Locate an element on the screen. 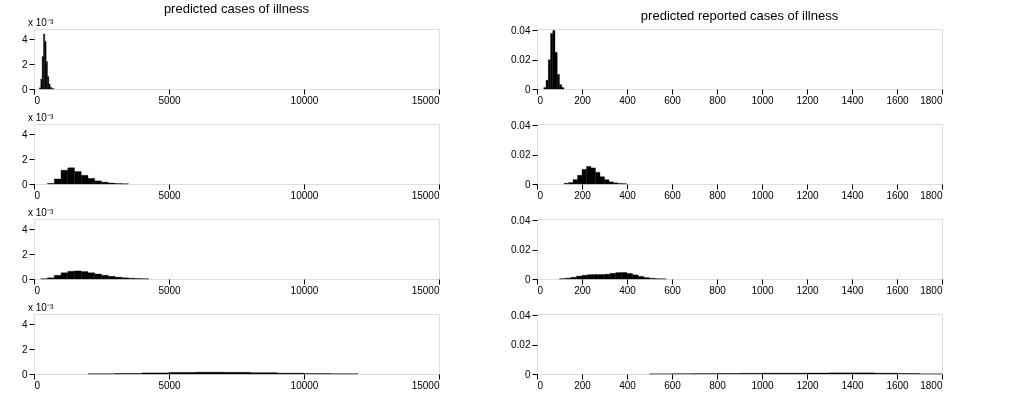 The image size is (1020, 402). chart-title: predicted reported cases of illness is located at coordinates (739, 16).